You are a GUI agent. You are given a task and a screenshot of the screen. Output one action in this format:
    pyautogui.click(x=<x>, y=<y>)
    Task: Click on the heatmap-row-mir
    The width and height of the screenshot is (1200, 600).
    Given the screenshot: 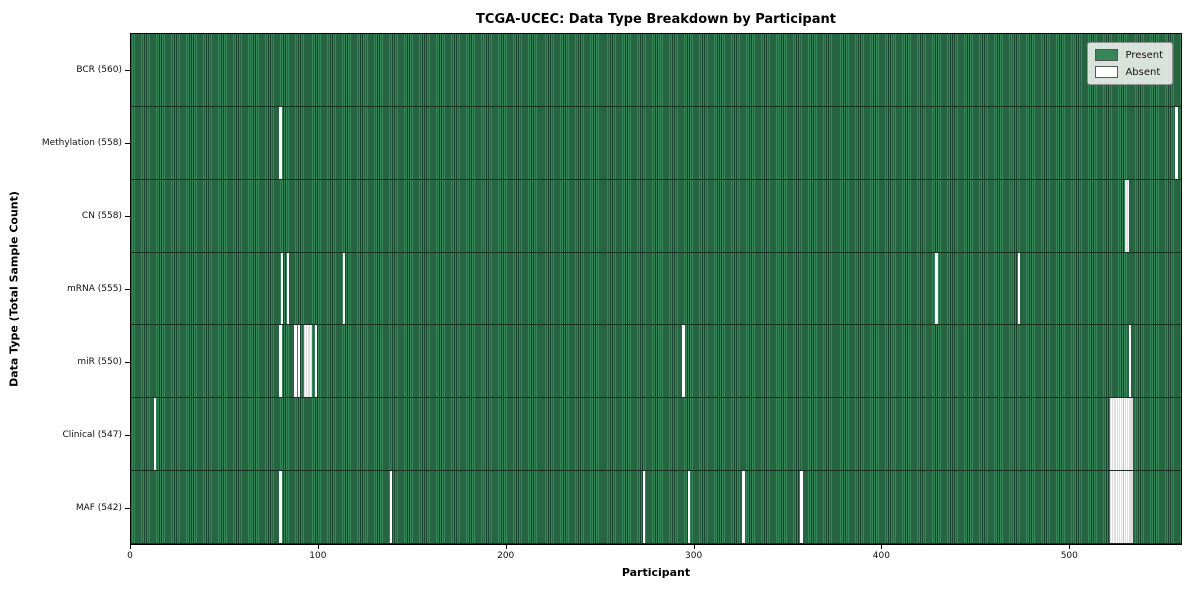 What is the action you would take?
    pyautogui.click(x=656, y=362)
    